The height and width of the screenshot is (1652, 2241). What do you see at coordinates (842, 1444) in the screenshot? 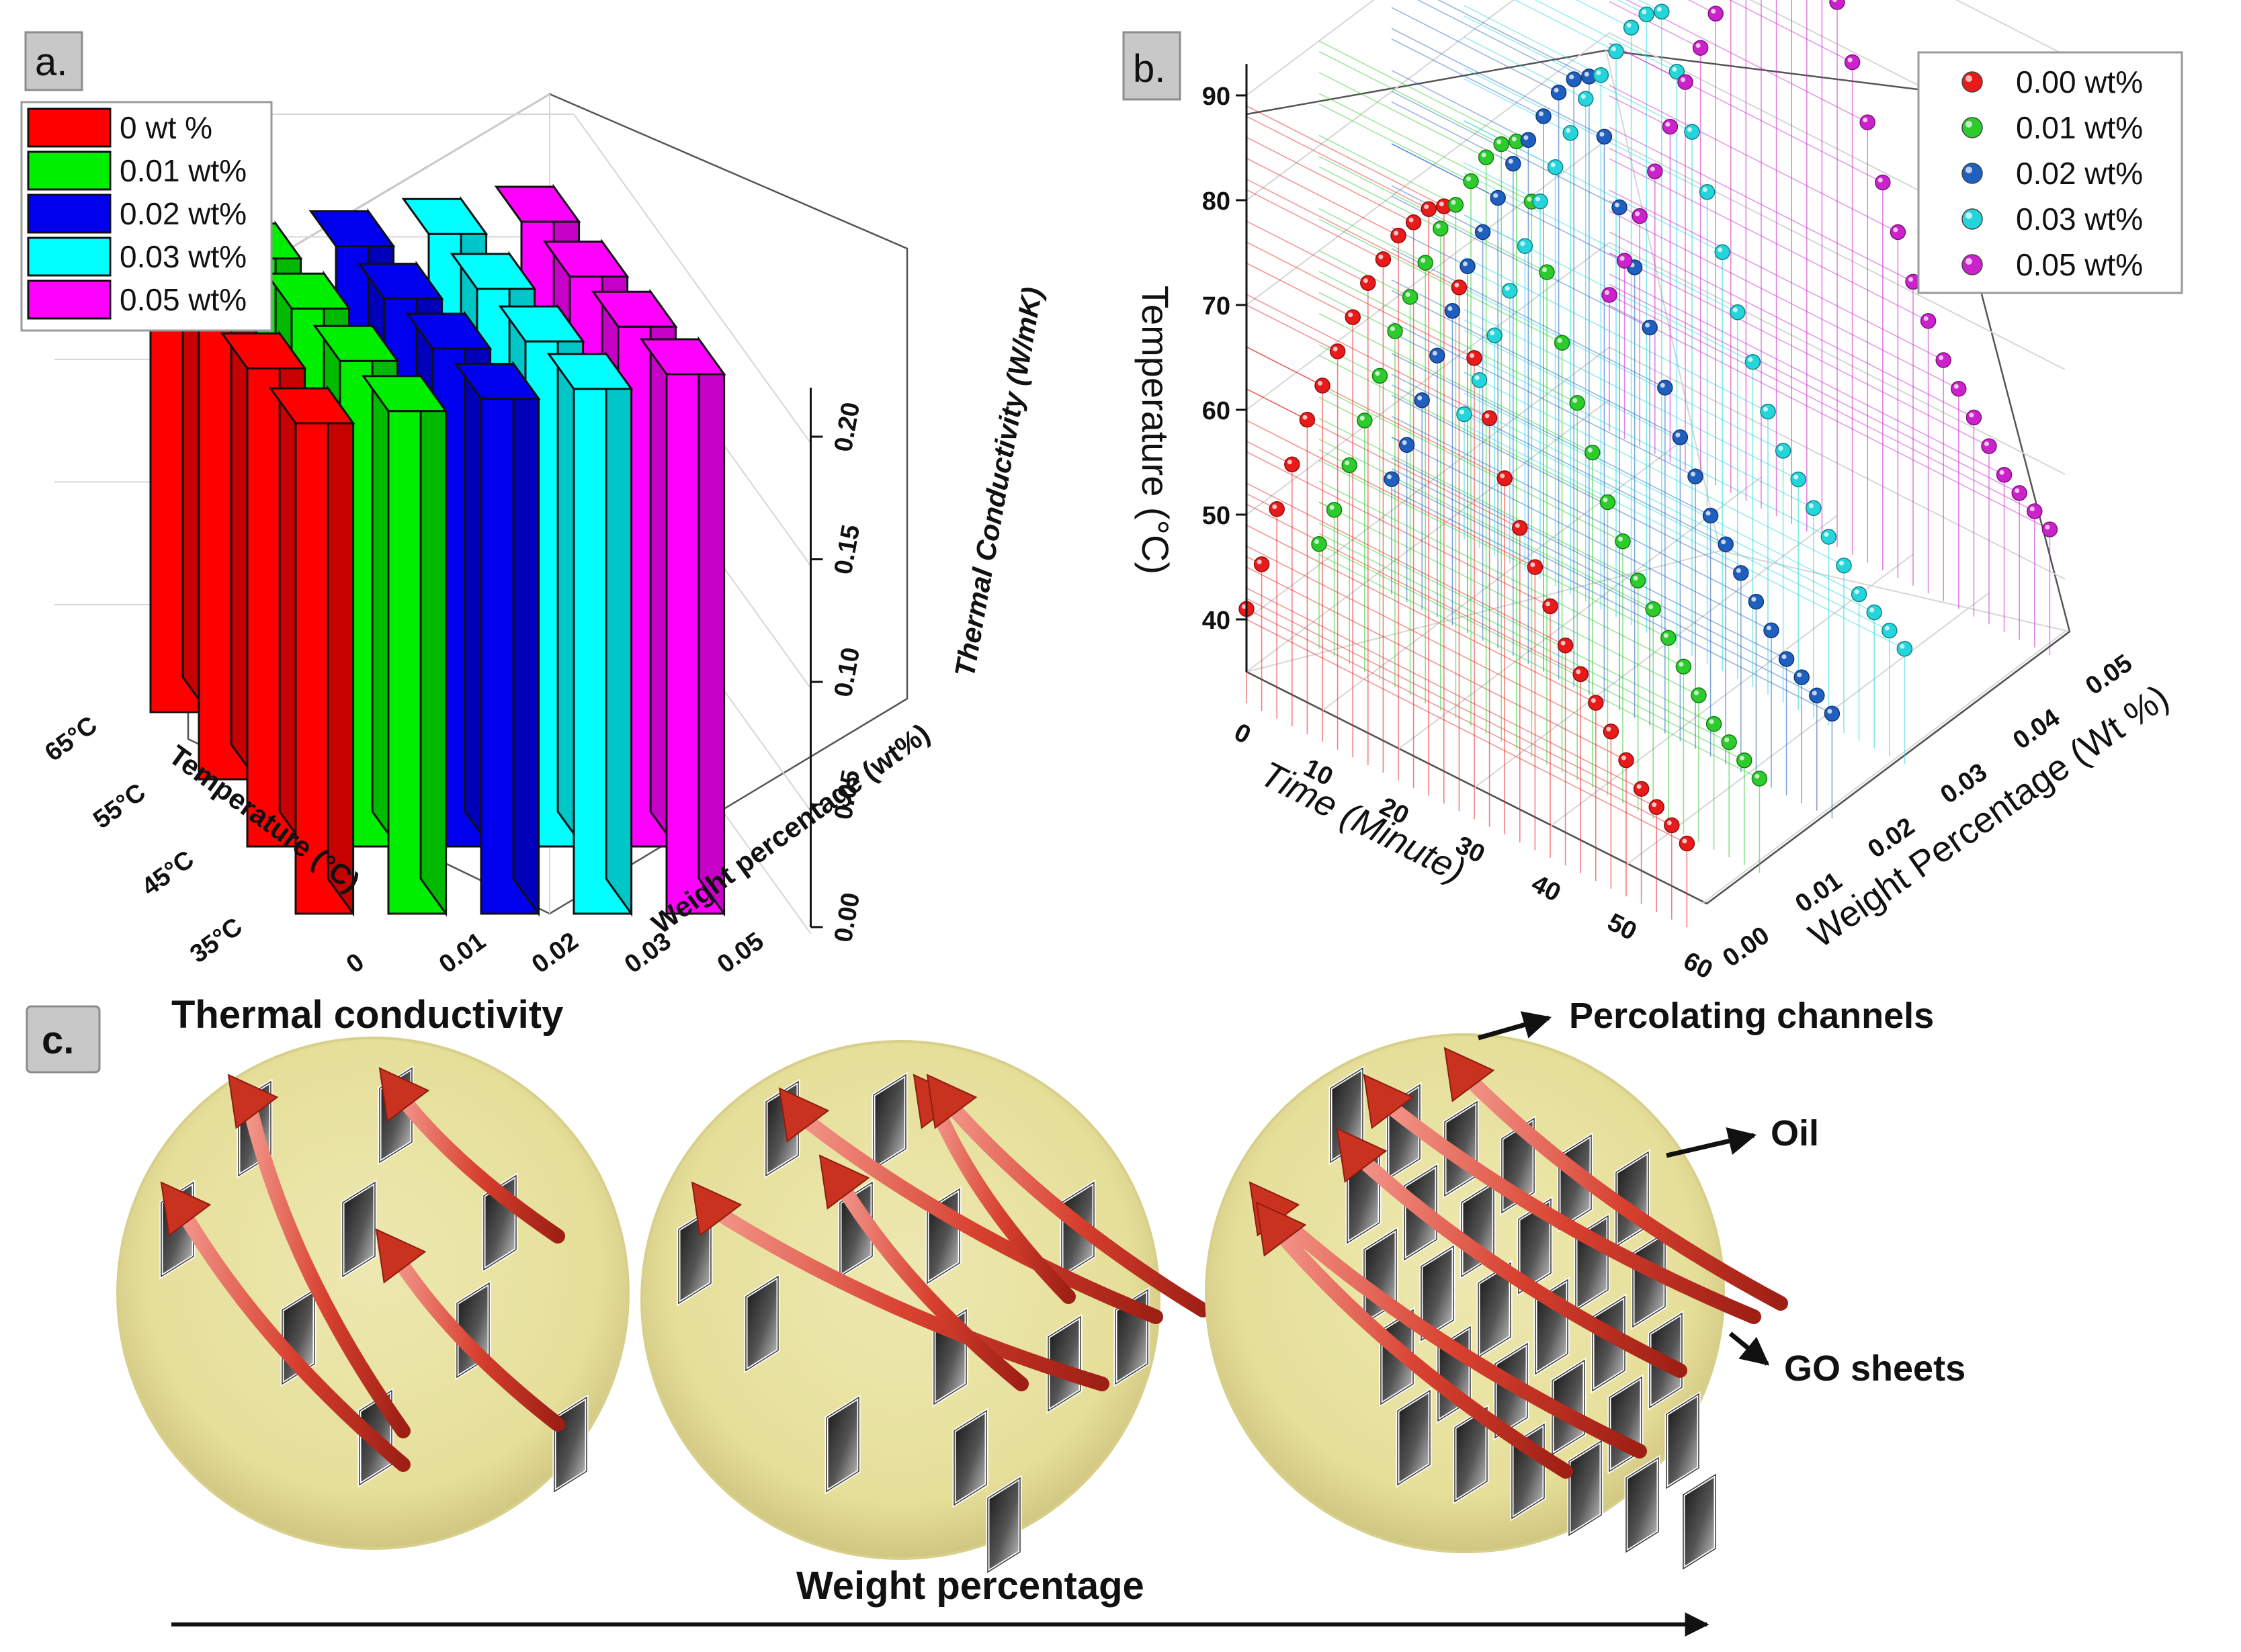
I see `go-sheet` at bounding box center [842, 1444].